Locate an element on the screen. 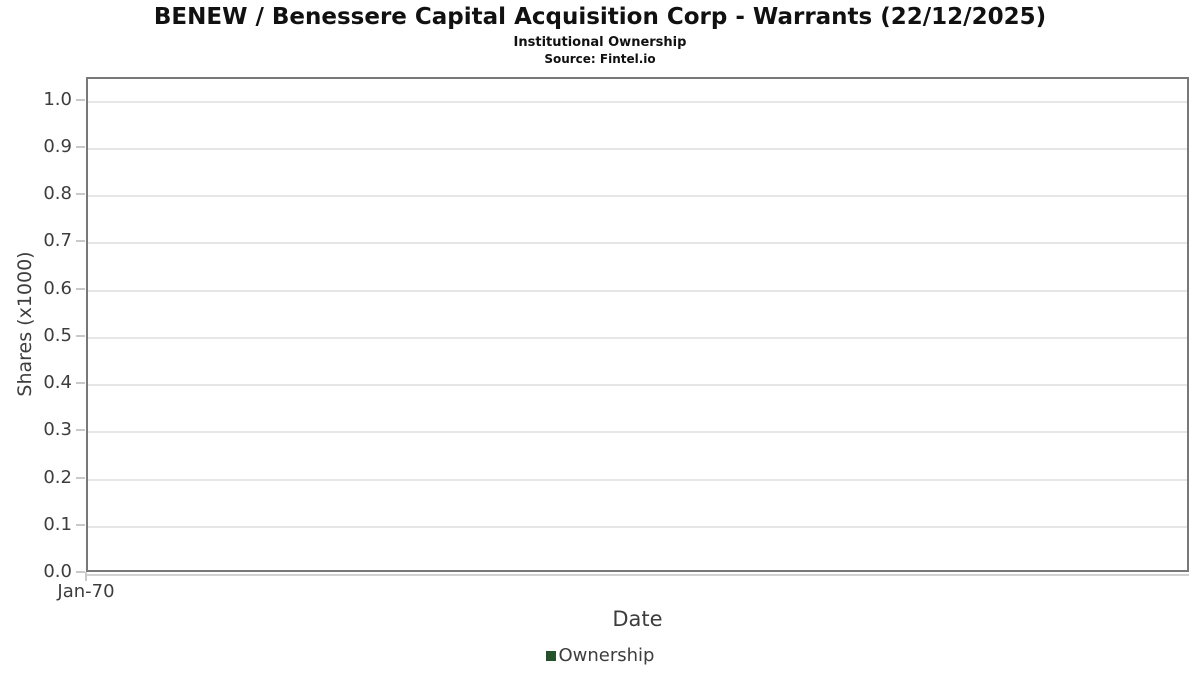 The width and height of the screenshot is (1200, 675). legend-item-ownership: Ownership is located at coordinates (600, 655).